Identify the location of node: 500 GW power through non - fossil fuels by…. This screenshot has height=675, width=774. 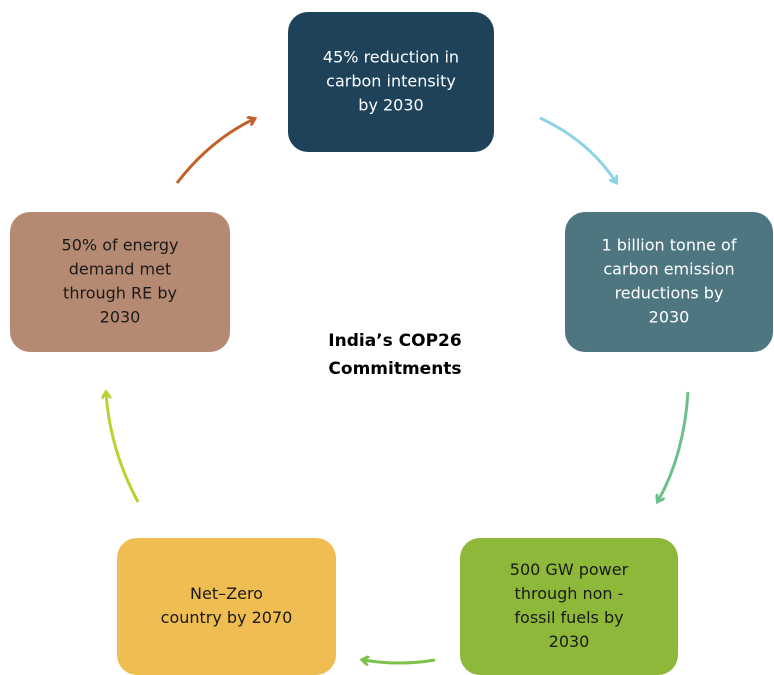
(569, 606).